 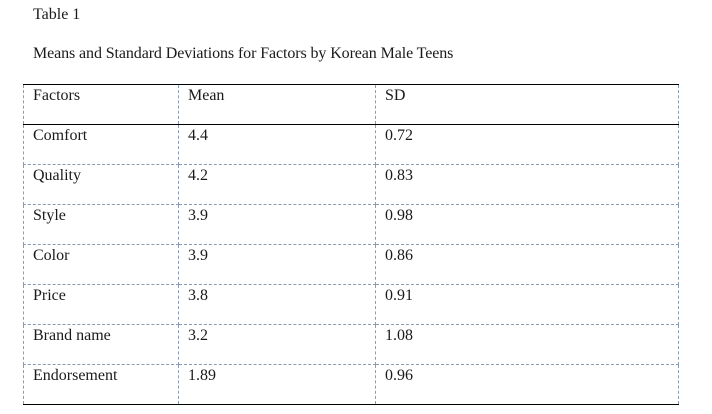 I want to click on table-row: Brand name 3.2 1.08, so click(x=351, y=344).